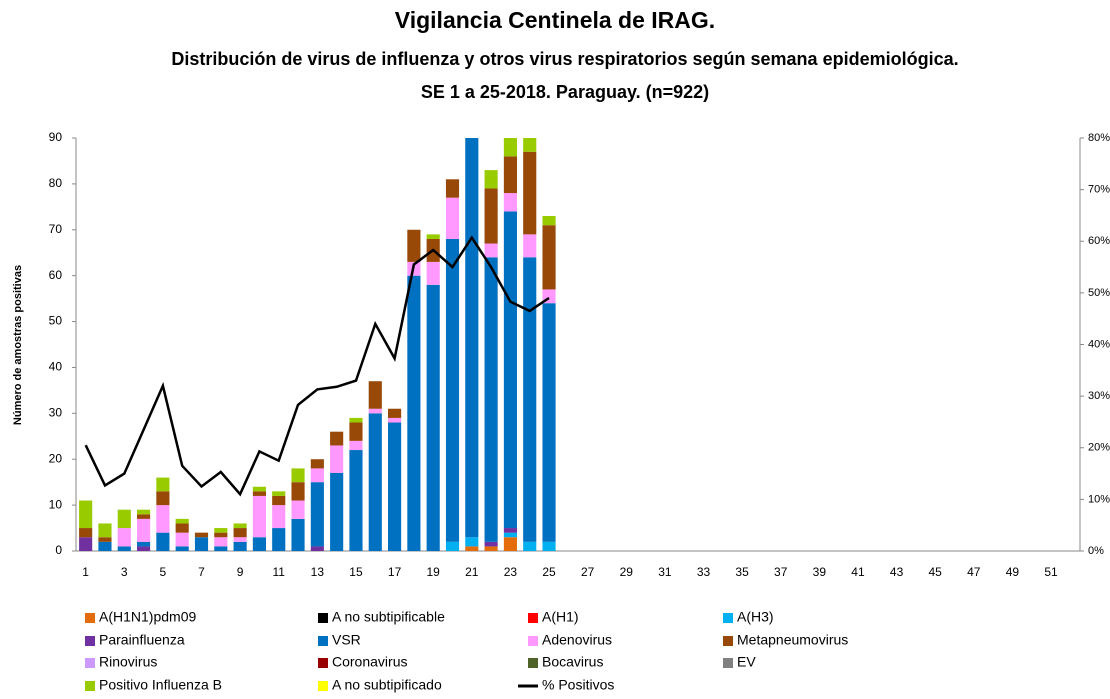 Image resolution: width=1110 pixels, height=699 pixels. I want to click on legend-label: Coronavirus, so click(369, 662).